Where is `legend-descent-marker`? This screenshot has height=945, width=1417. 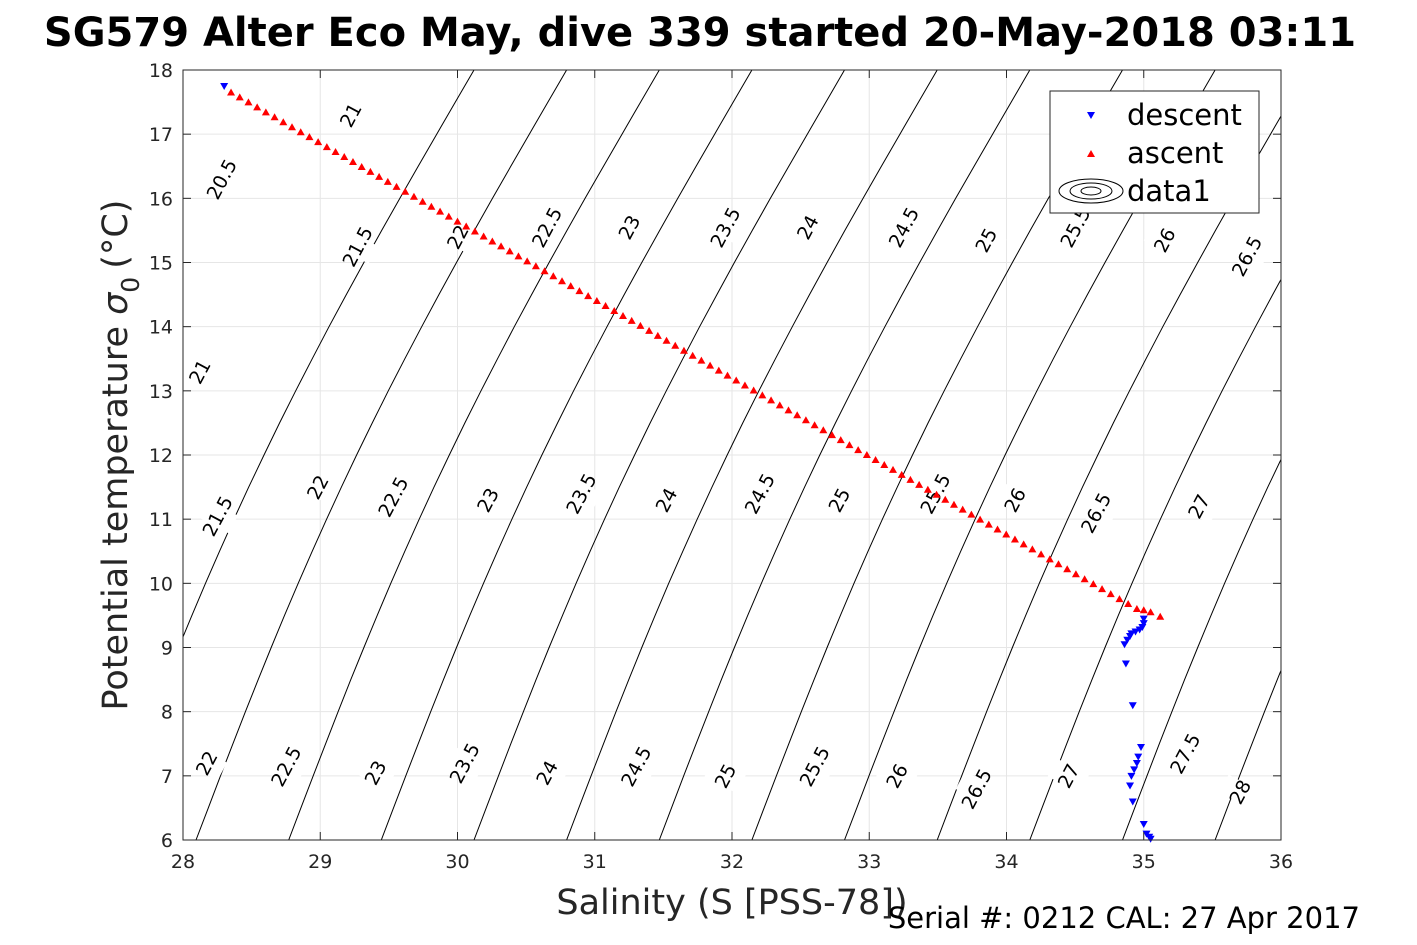
legend-descent-marker is located at coordinates (1091, 115).